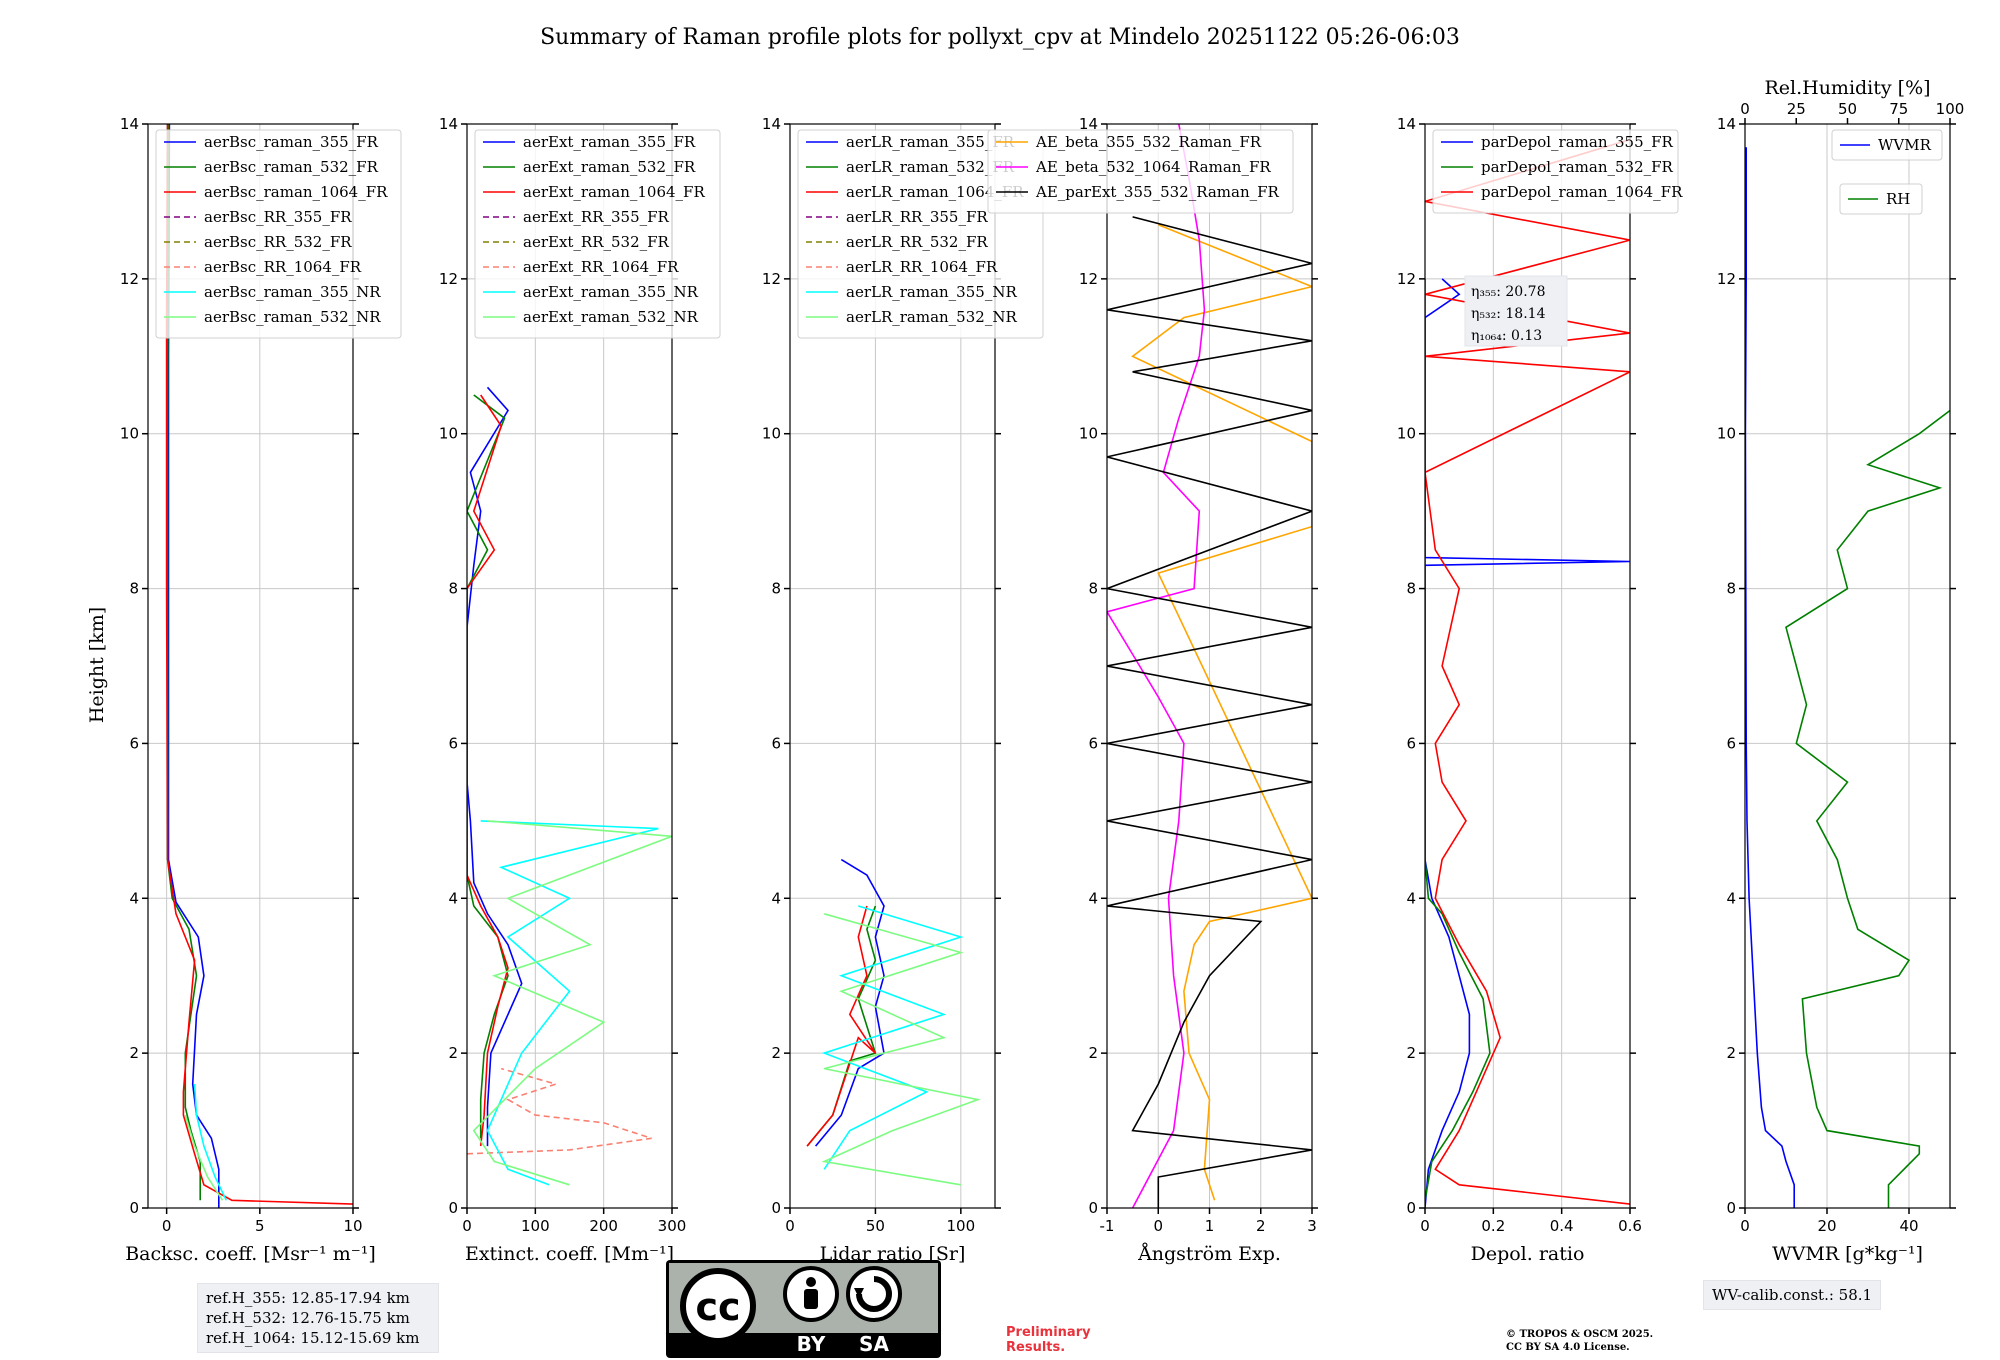  I want to click on x-tick-label: 0.4, so click(1562, 1226).